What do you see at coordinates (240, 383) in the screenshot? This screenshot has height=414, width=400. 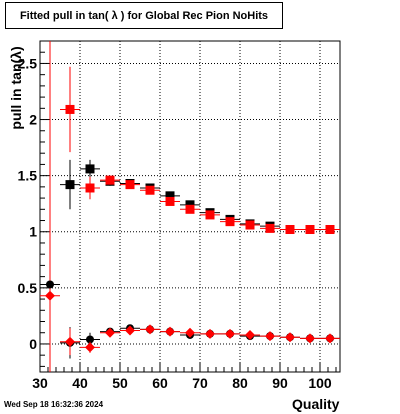 I see `x-tick-label: 80` at bounding box center [240, 383].